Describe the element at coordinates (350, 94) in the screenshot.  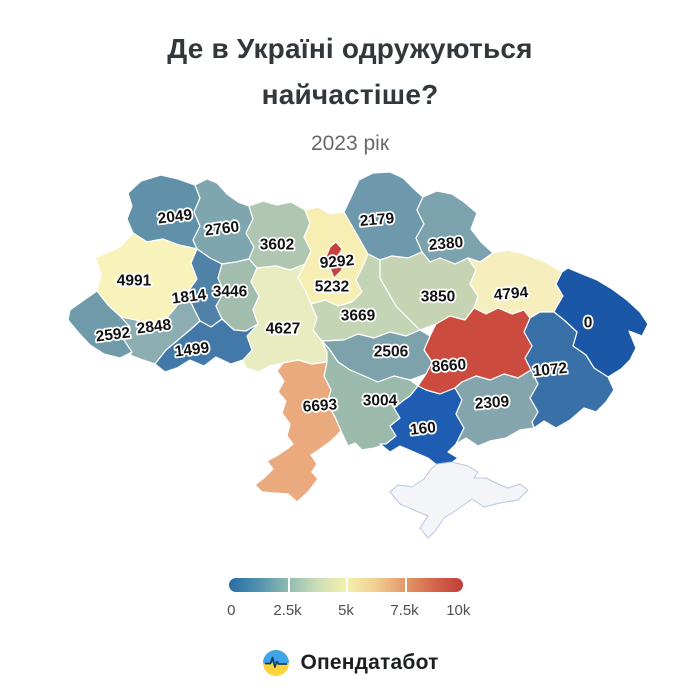
I see `page-title-line2: найчастіше?` at that location.